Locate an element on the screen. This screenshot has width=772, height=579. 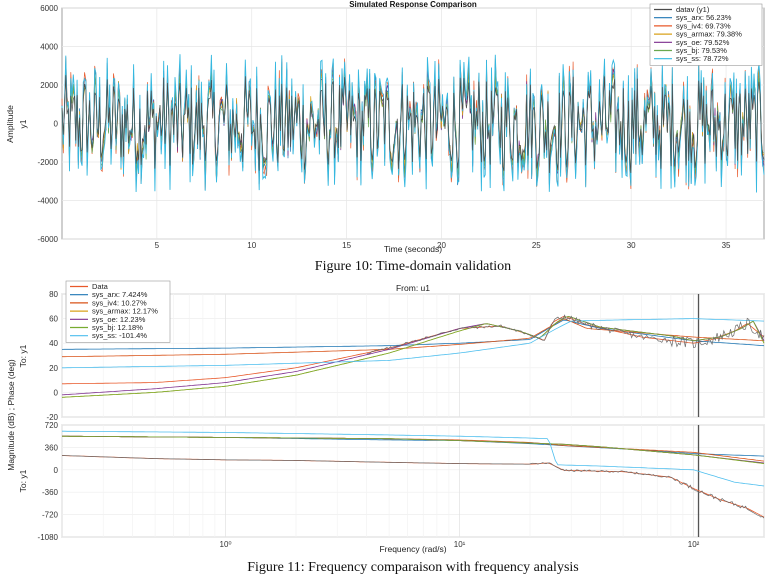
legend-entry: sys_oe: 12.23% is located at coordinates (119, 319).